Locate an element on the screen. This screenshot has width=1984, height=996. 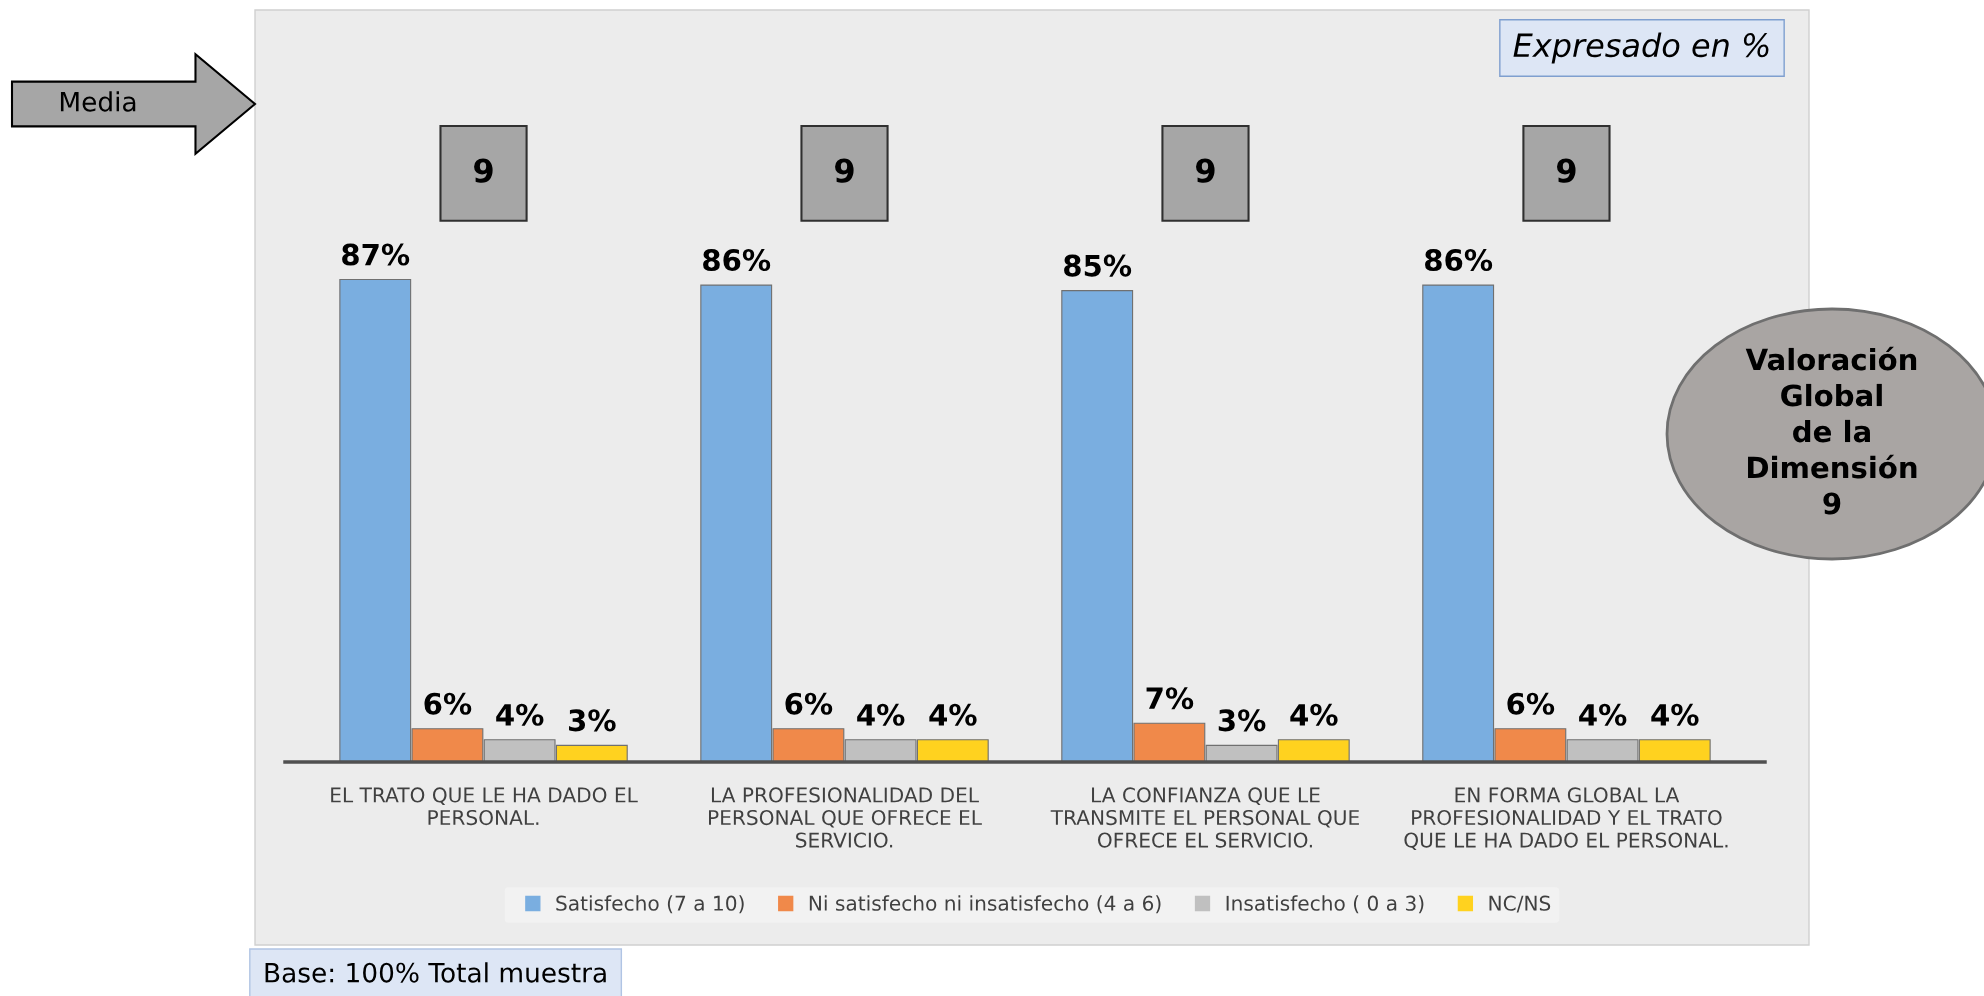
x-tick-label: LA CONFIANZA QUE LE TRANSMITE EL PERSONAL QUE OFRECE EL SERVICIO. is located at coordinates (1204, 817).